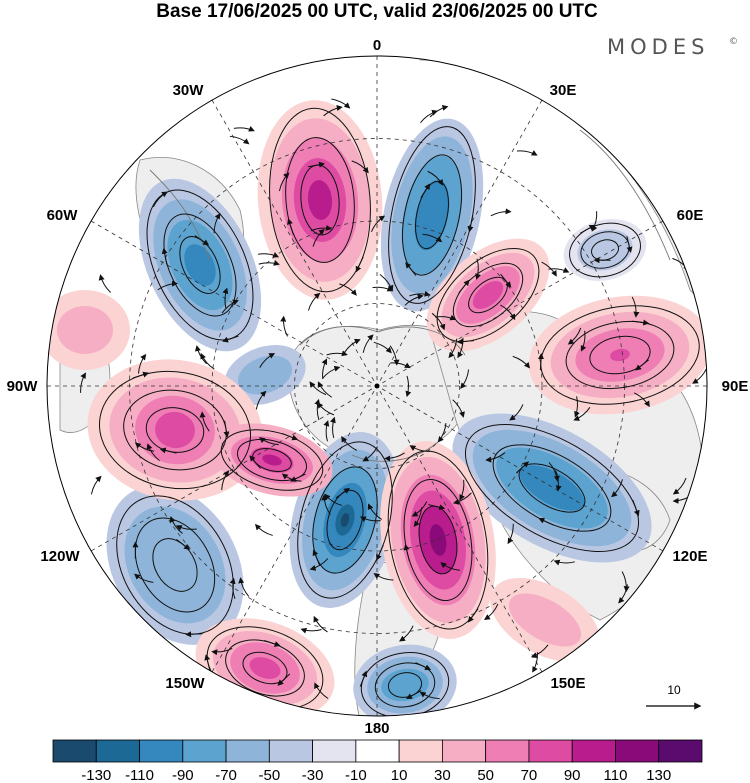  What do you see at coordinates (88, 330) in the screenshot?
I see `positive-feature-far-west` at bounding box center [88, 330].